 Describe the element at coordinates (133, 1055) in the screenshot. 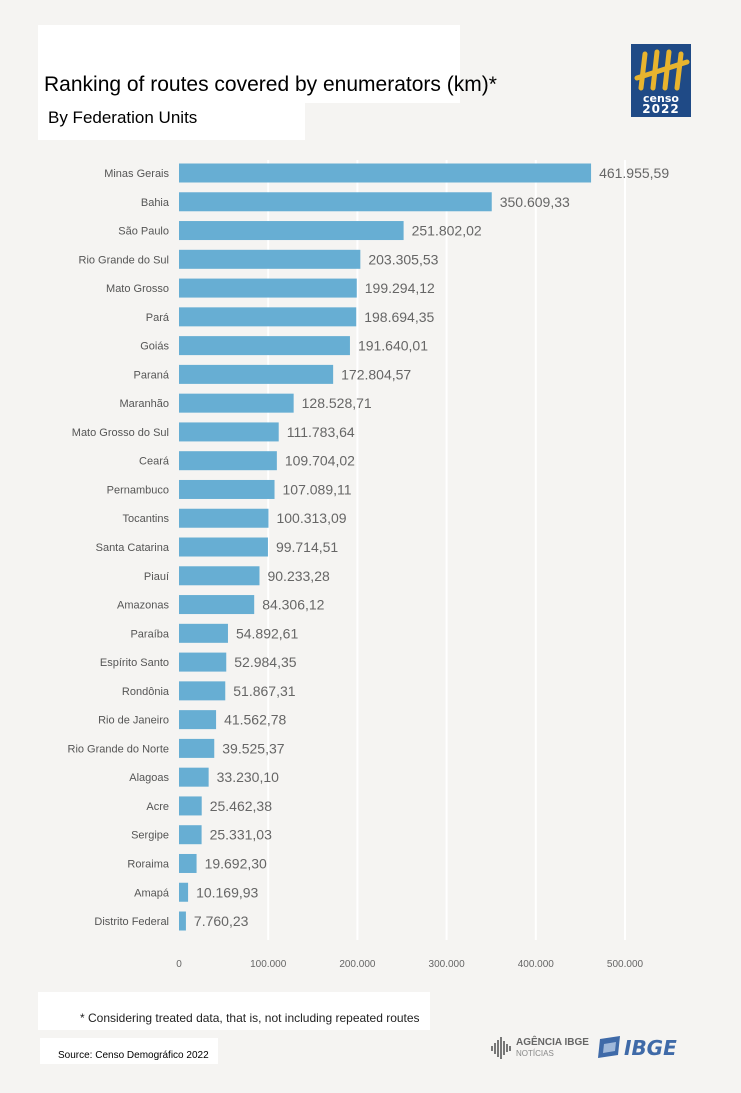

I see `source-note: Source: Censo Demográfico 2022` at that location.